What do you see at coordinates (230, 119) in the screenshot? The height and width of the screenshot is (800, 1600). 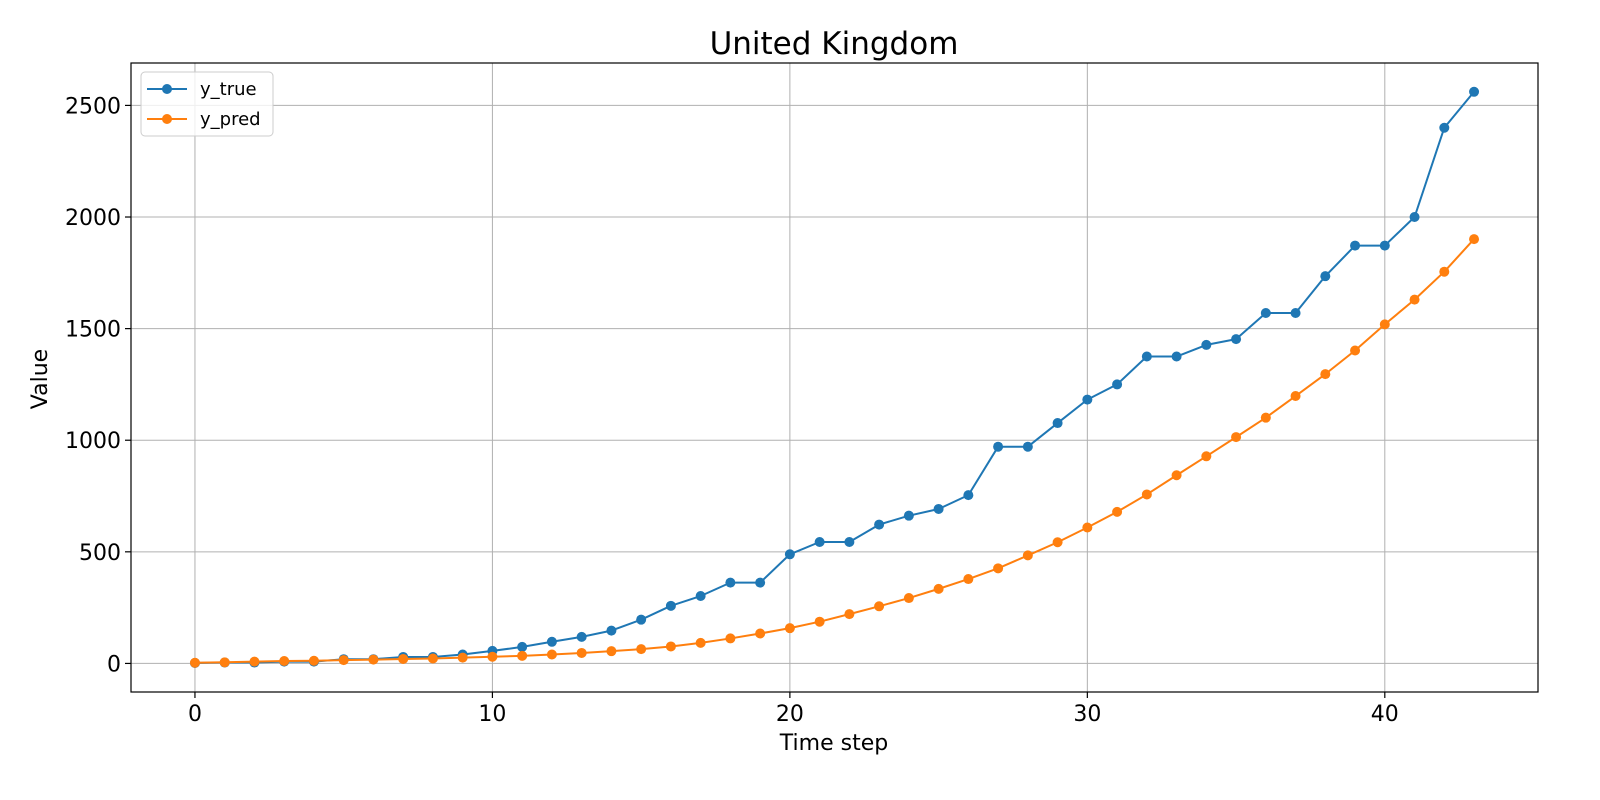 I see `legend-label-y_pred: y_pred` at bounding box center [230, 119].